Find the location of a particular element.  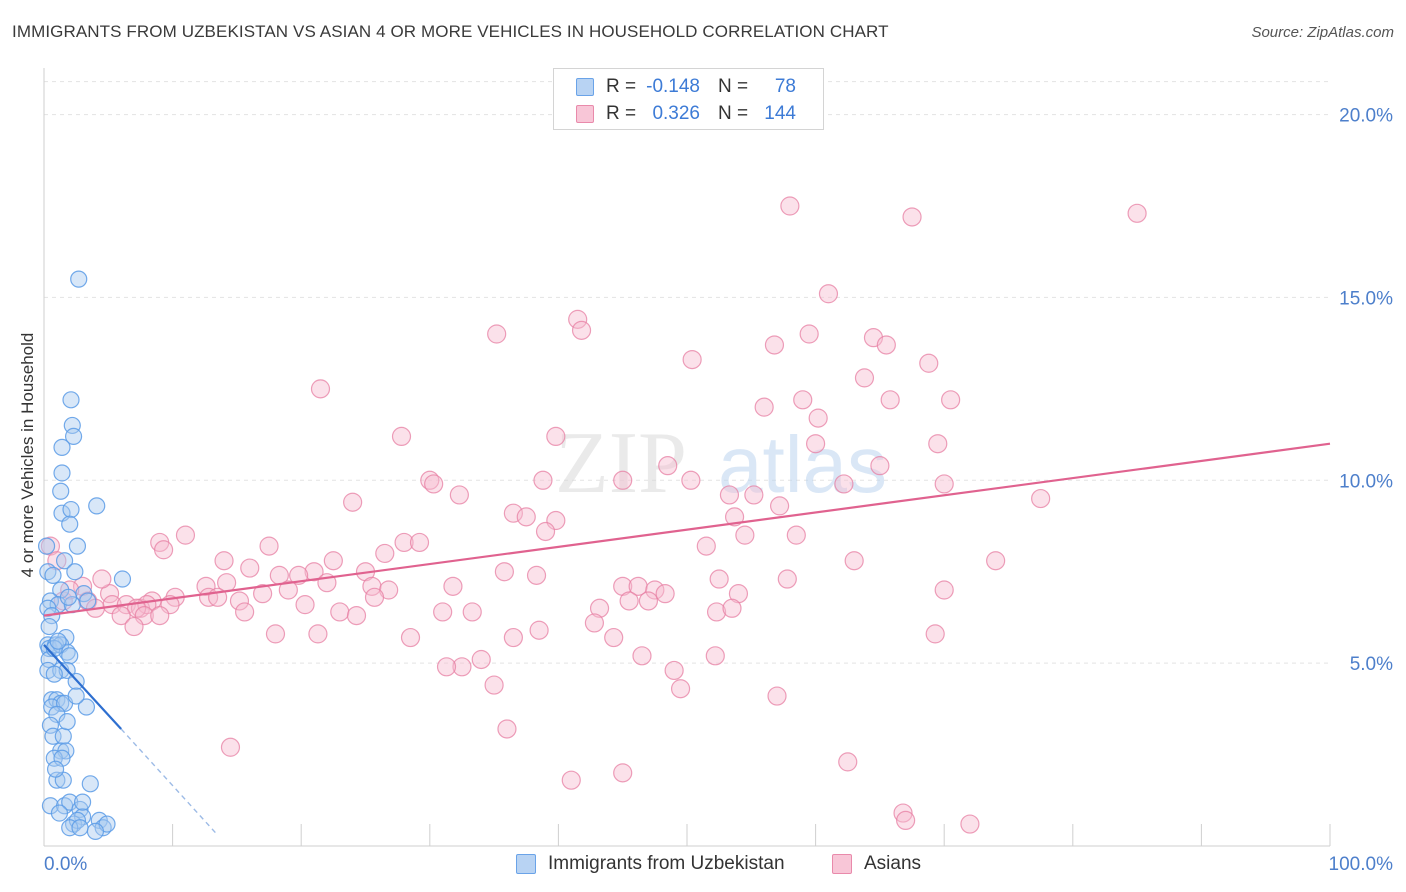

legend-r-value: 0.326 is located at coordinates (676, 113).